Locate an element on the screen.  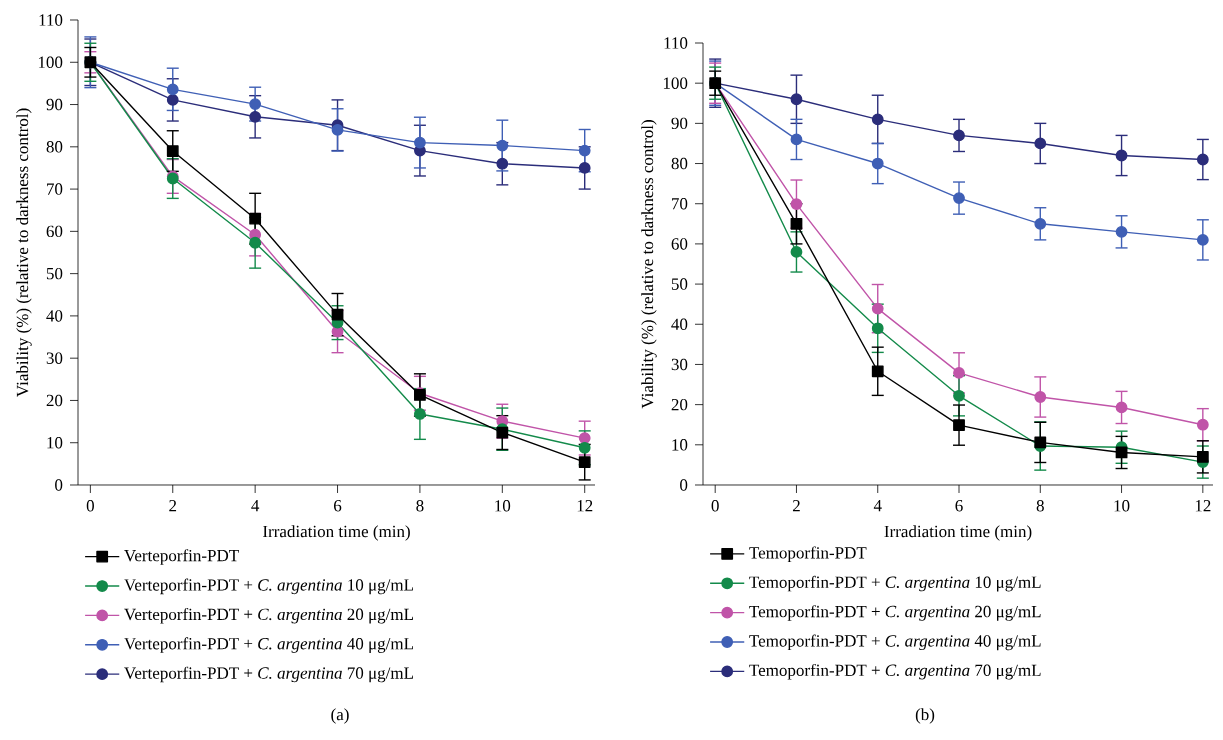
legend-label: Verteporfin-PDT + C. argentina 70 μg/mL is located at coordinates (268, 674).